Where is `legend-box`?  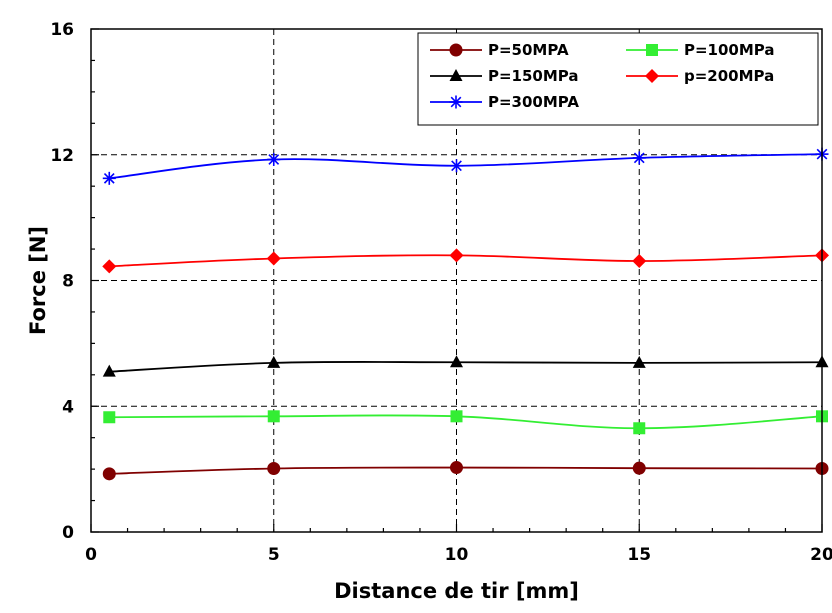 legend-box is located at coordinates (618, 79).